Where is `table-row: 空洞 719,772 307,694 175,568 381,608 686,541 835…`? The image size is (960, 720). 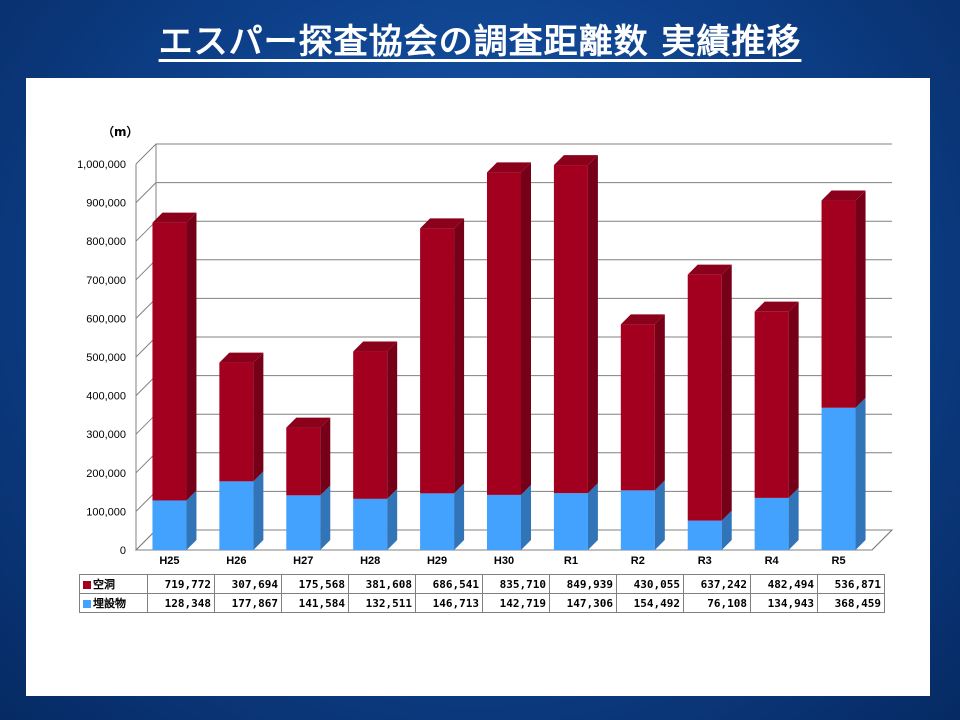
table-row: 空洞 719,772 307,694 175,568 381,608 686,541 835… is located at coordinates (482, 584).